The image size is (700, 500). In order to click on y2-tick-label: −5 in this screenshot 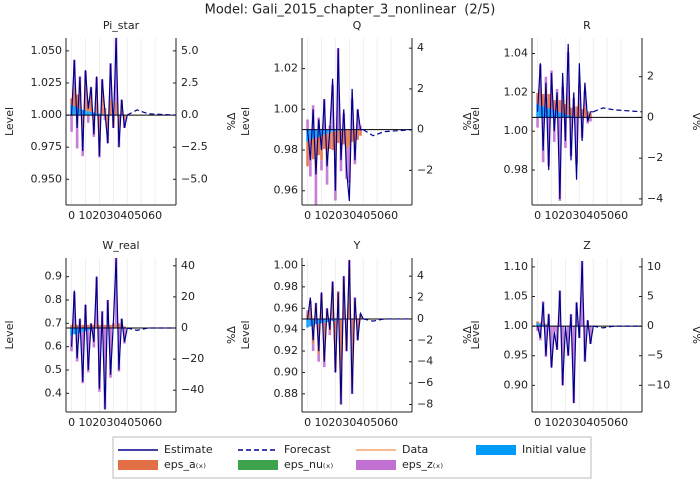, I will do `click(655, 355)`.